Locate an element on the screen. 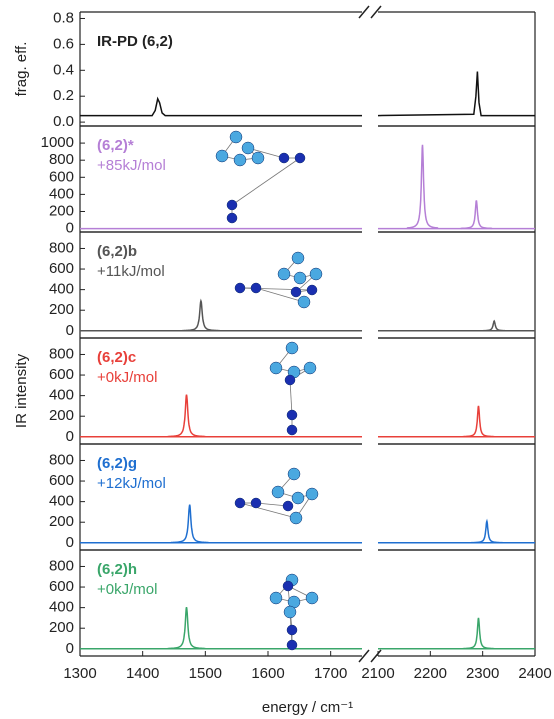  x-tick-label: 2200 is located at coordinates (430, 673).